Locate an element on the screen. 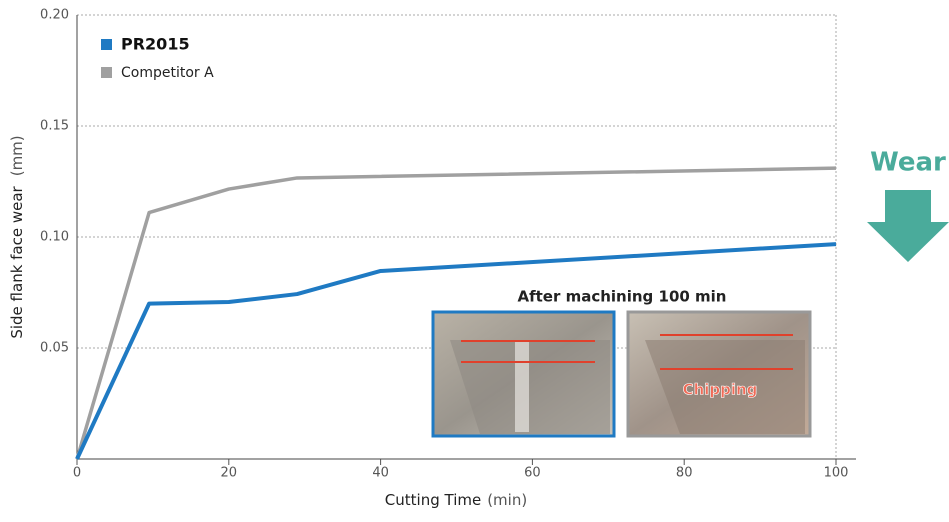 This screenshot has width=949, height=522. legend-label: PR2015 is located at coordinates (155, 44).